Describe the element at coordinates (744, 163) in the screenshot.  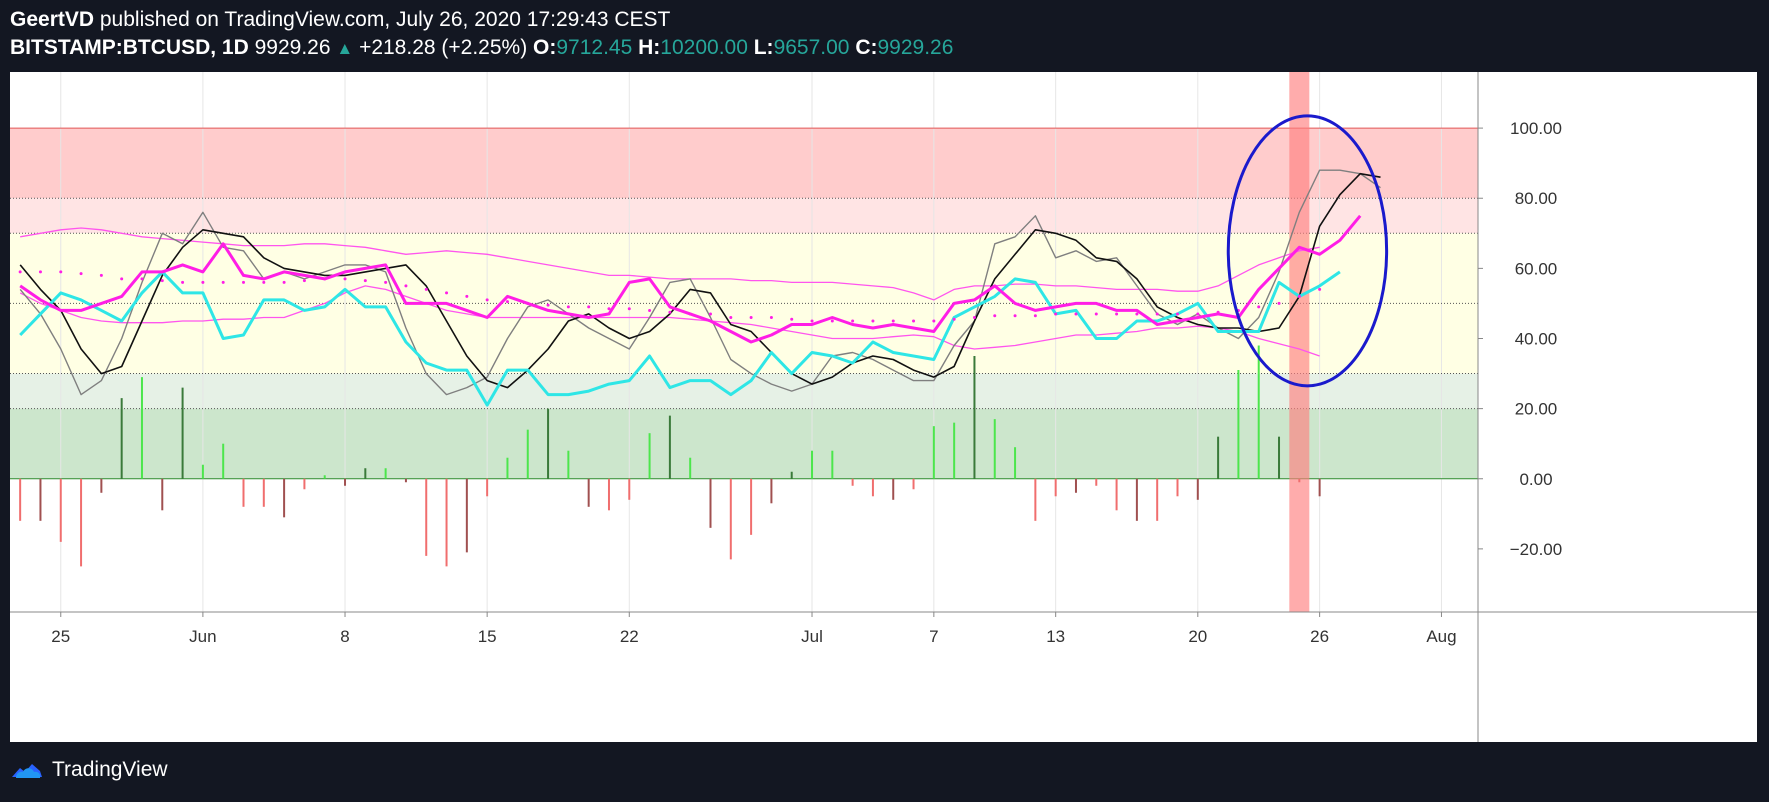
I see `zone-overbought-strong` at that location.